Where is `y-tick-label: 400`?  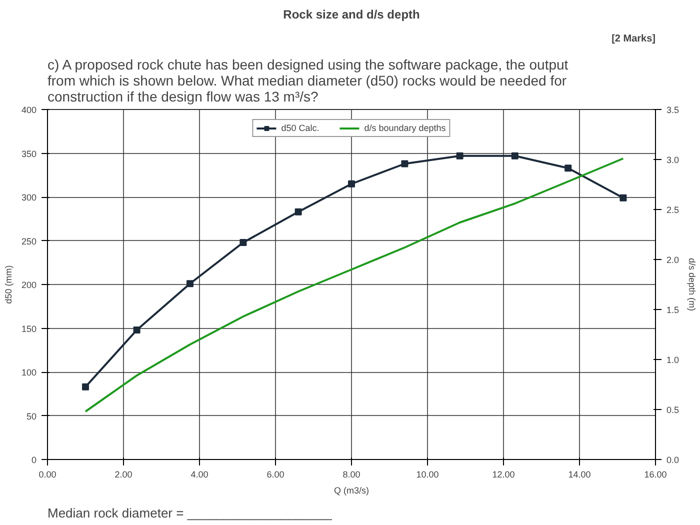
y-tick-label: 400 is located at coordinates (29, 110).